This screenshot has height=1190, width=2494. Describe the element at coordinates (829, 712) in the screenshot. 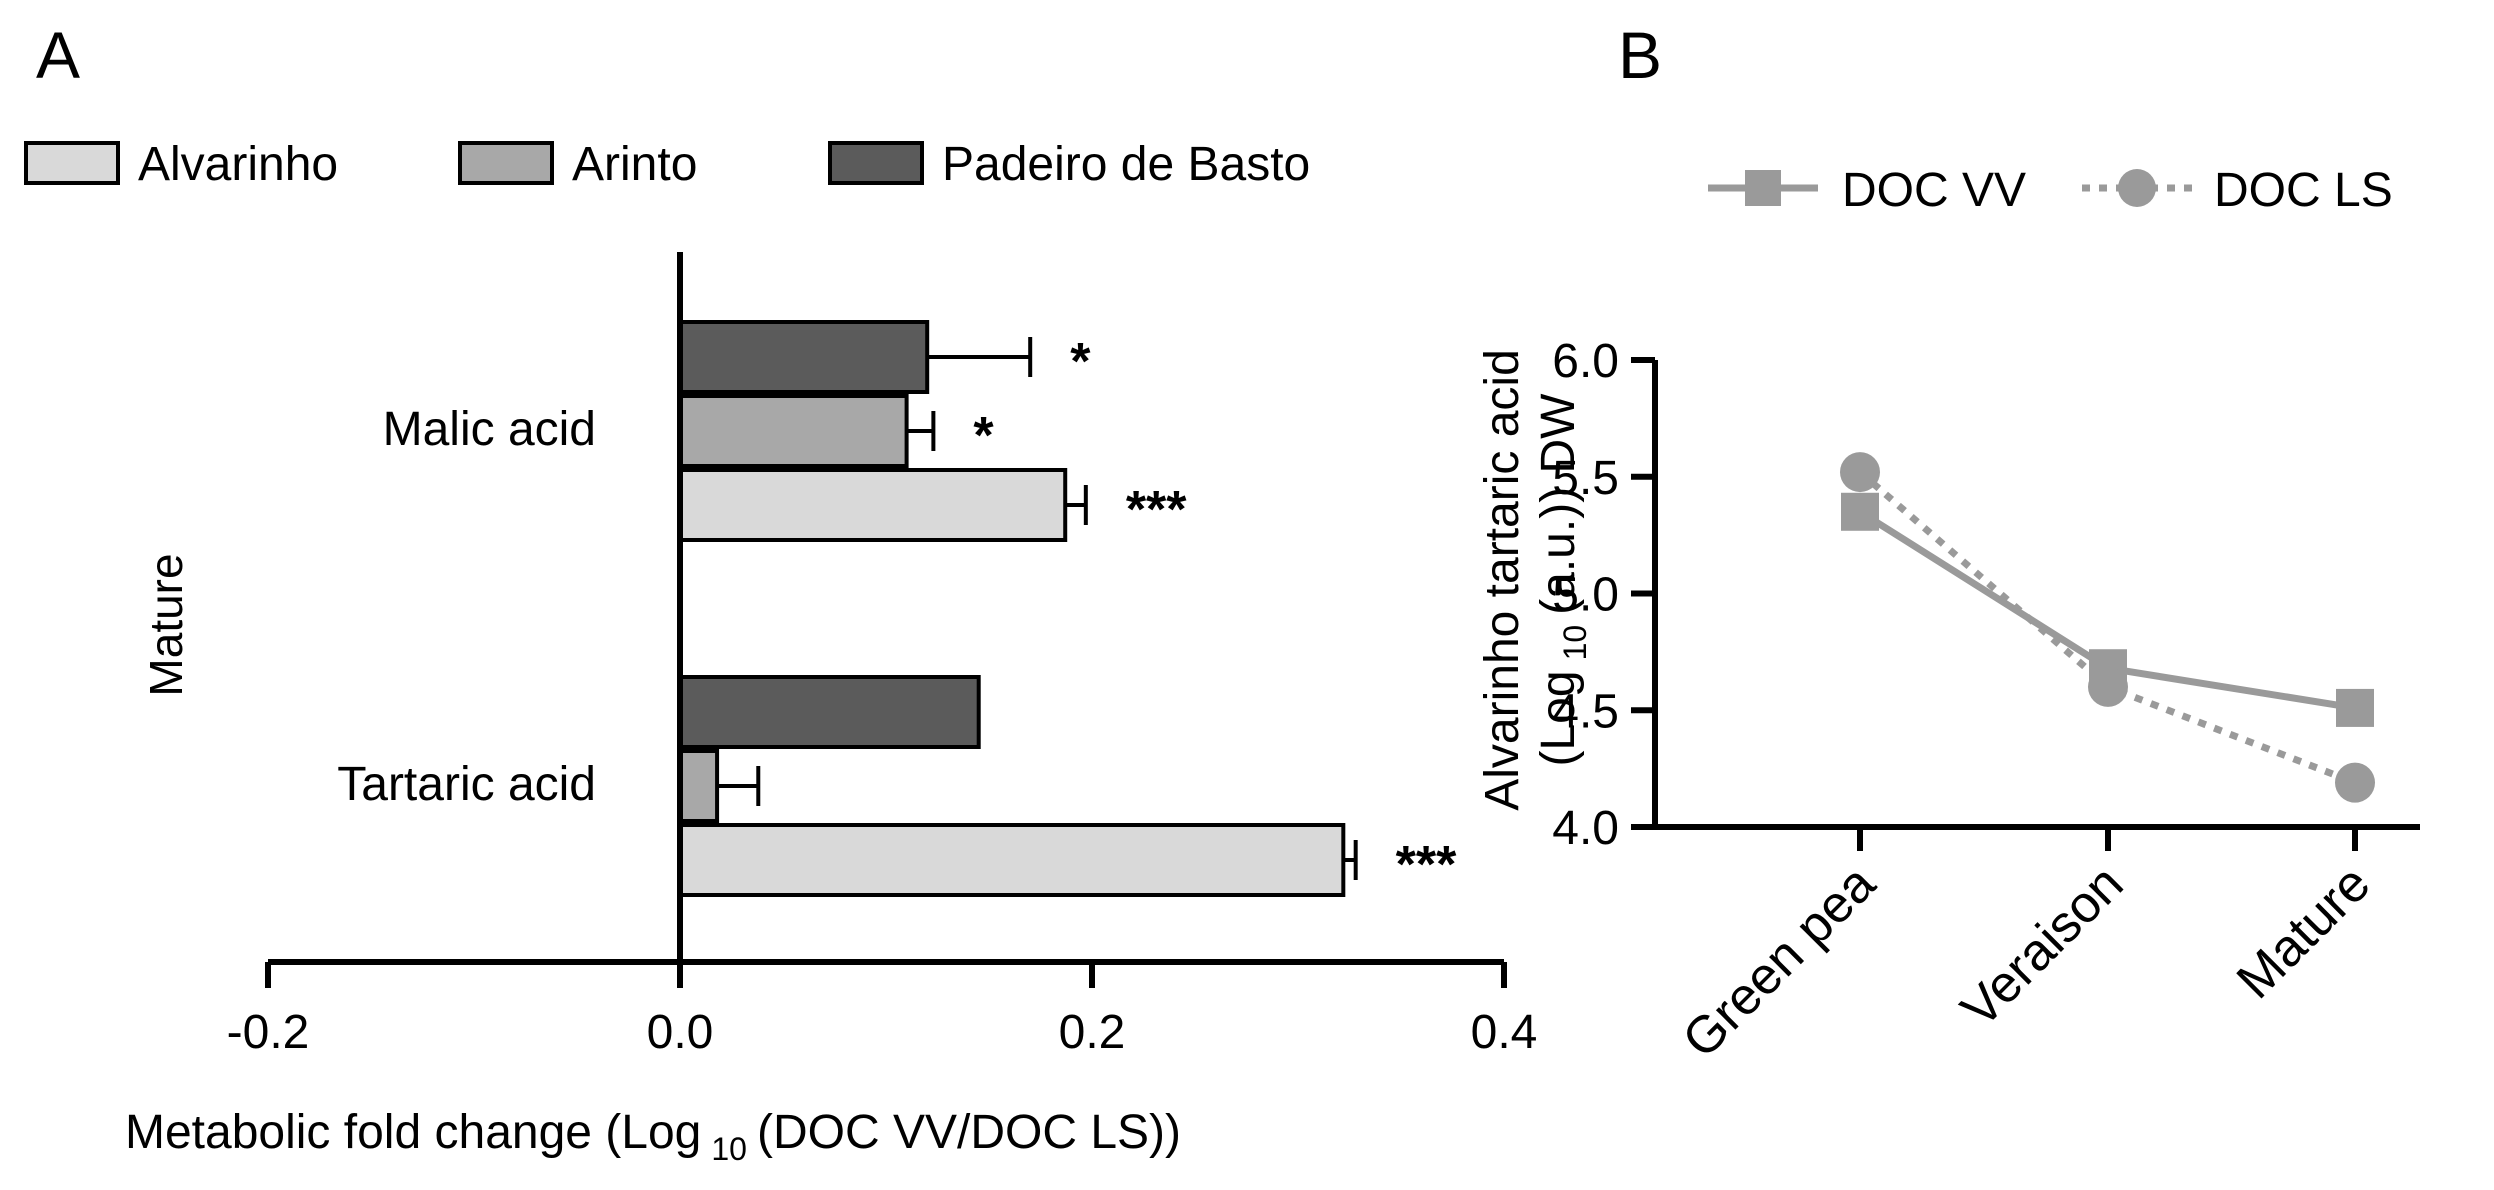

I see `bar-tartaric-acid-padeiro-de-basto` at that location.